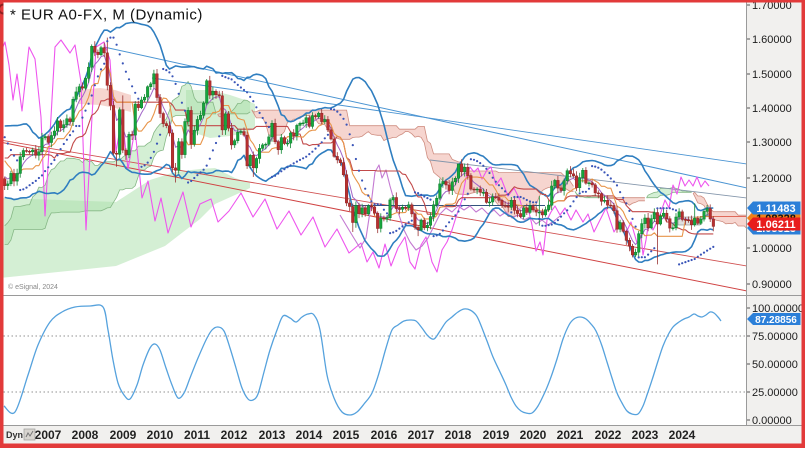  I want to click on svg-text: 2012, so click(234, 435).